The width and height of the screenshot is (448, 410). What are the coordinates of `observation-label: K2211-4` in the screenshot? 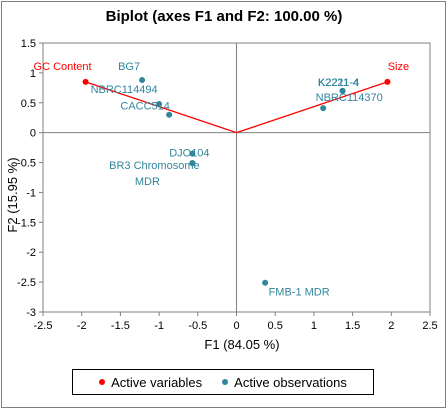 It's located at (338, 83).